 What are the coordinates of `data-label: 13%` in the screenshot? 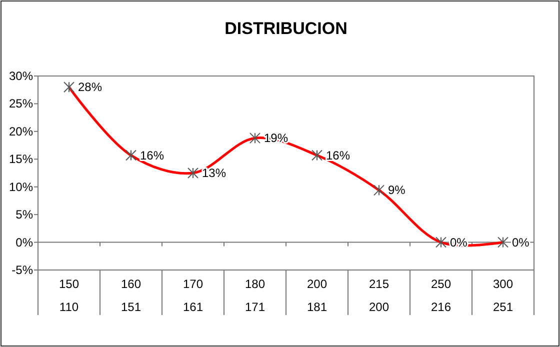 It's located at (214, 173).